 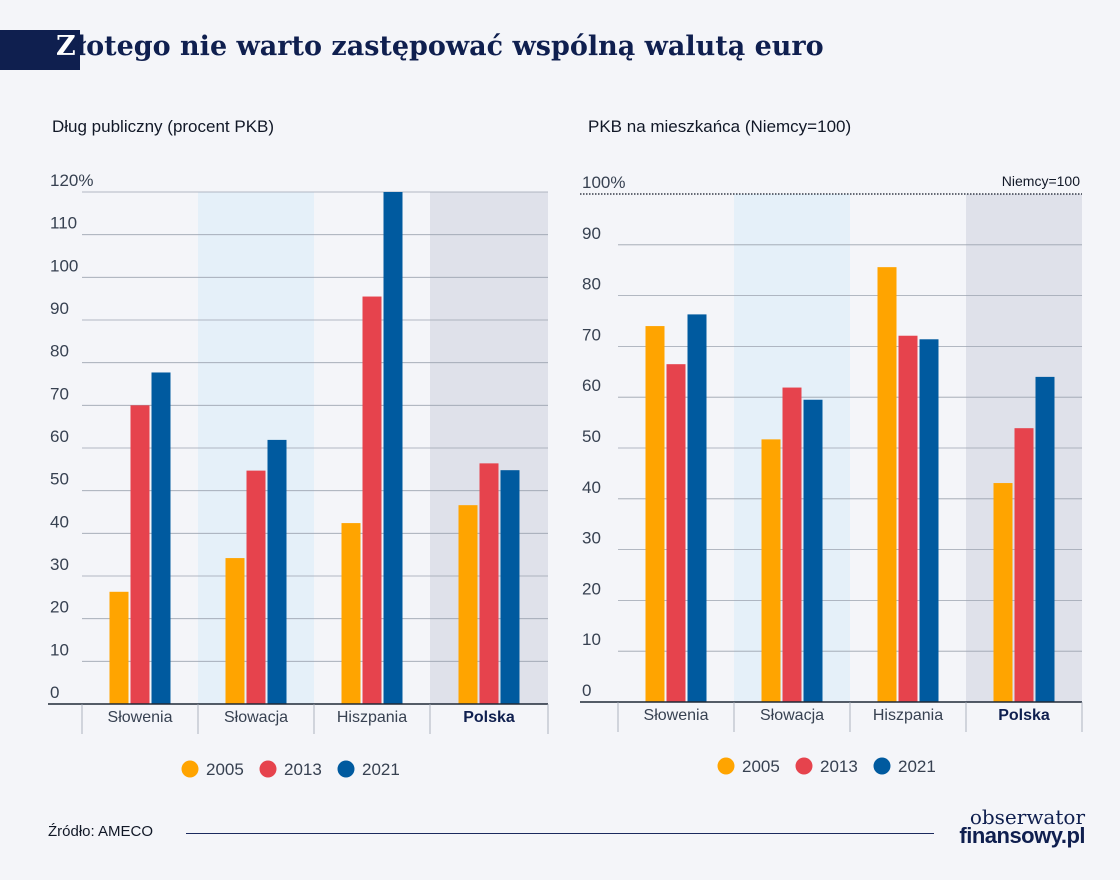 What do you see at coordinates (303, 769) in the screenshot?
I see `debt-legend-label-2013: 2013` at bounding box center [303, 769].